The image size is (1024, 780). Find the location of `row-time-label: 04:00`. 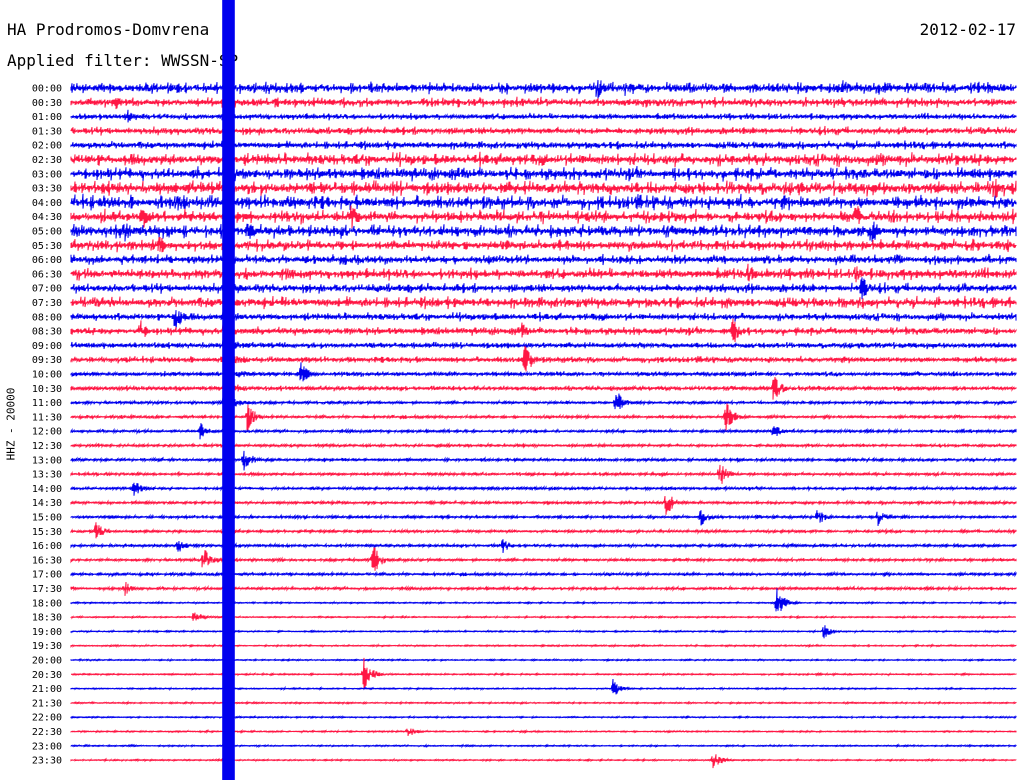

row-time-label: 04:00 is located at coordinates (47, 203).